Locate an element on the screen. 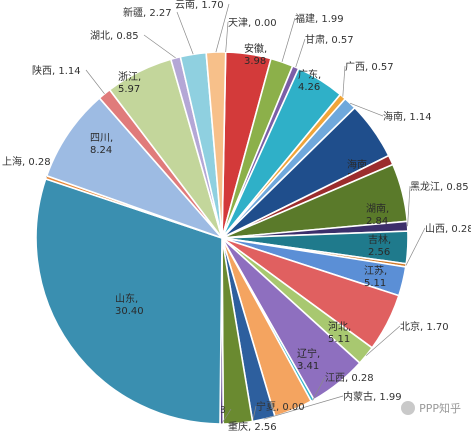 The width and height of the screenshot is (471, 438). slice-label: 新疆, 2.27 is located at coordinates (147, 12).